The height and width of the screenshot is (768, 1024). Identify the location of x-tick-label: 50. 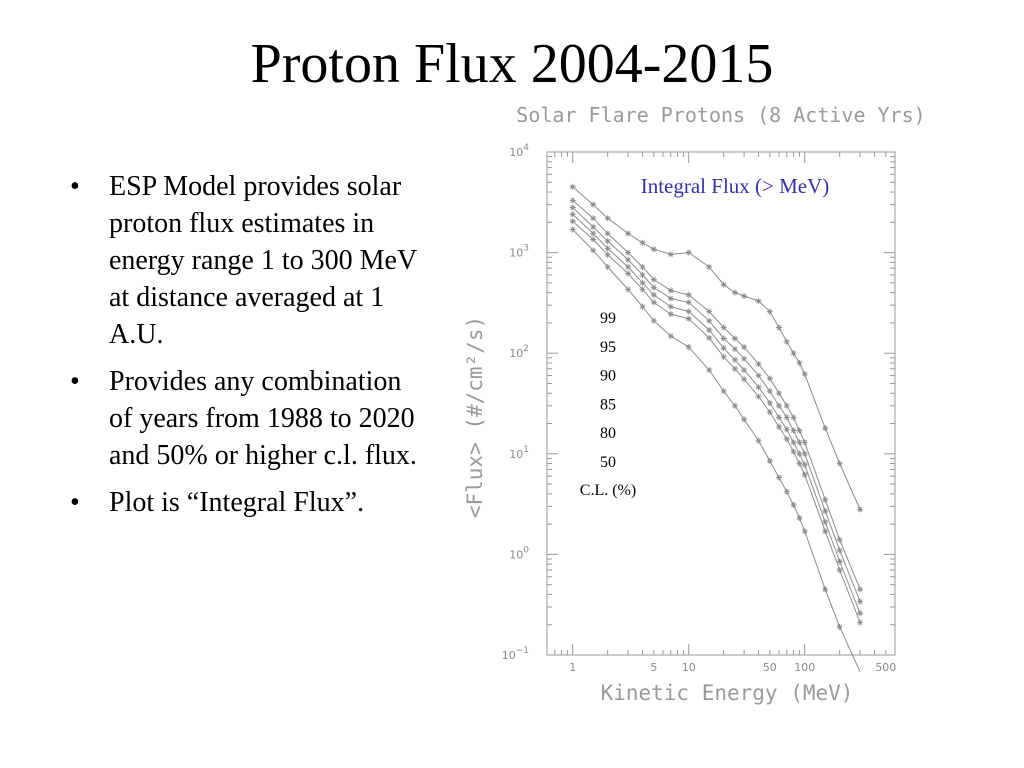
(770, 667).